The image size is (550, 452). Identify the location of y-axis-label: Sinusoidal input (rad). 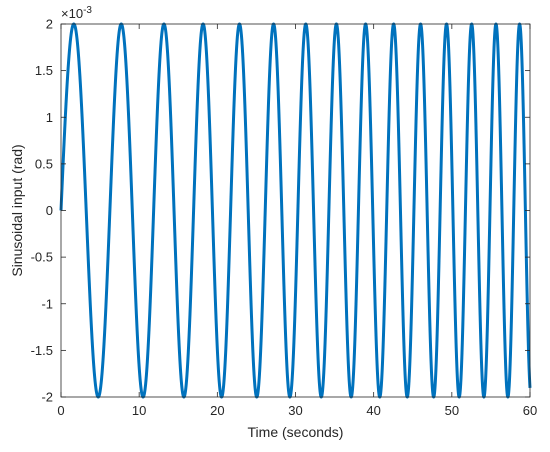
(17, 210).